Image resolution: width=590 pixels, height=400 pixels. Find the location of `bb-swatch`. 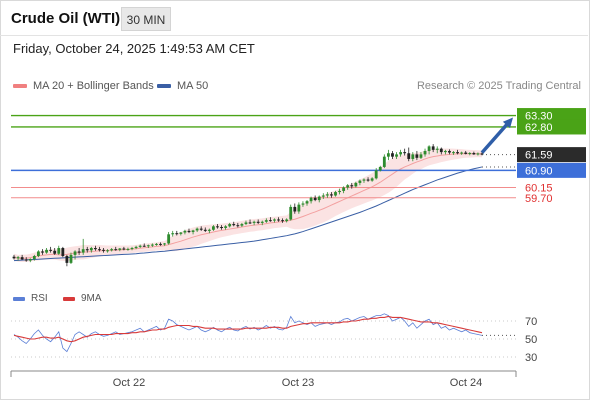

bb-swatch is located at coordinates (20, 86).